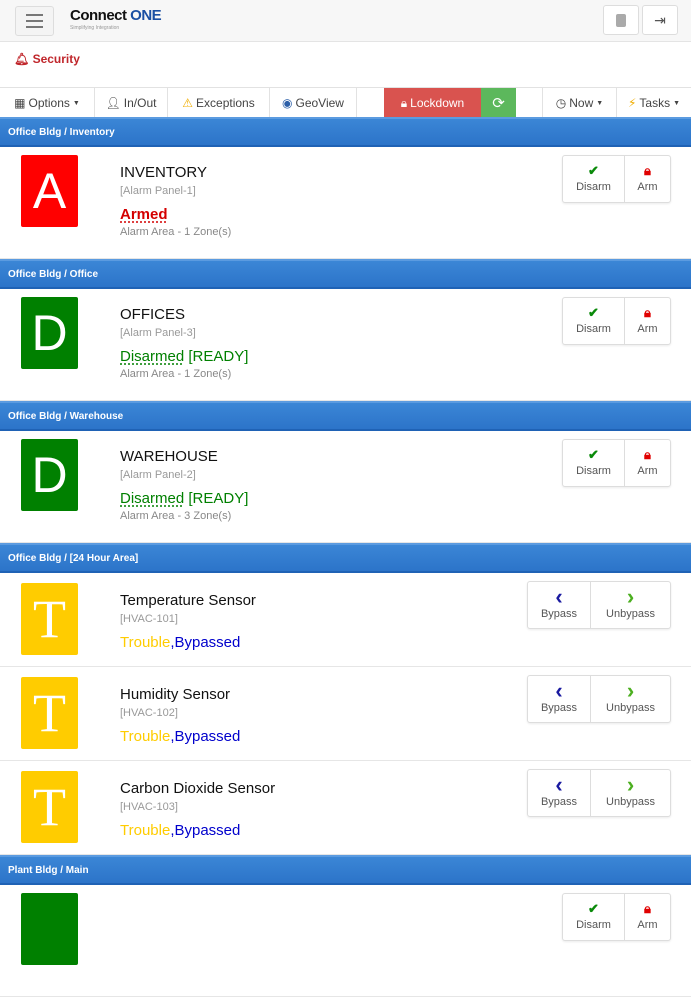 This screenshot has width=691, height=997. What do you see at coordinates (113, 103) in the screenshot?
I see `user-icon: 👤︎` at bounding box center [113, 103].